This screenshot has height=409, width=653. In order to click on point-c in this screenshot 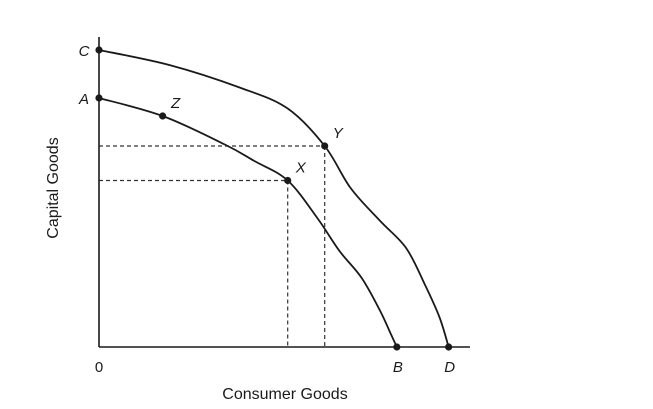, I will do `click(99, 50)`.